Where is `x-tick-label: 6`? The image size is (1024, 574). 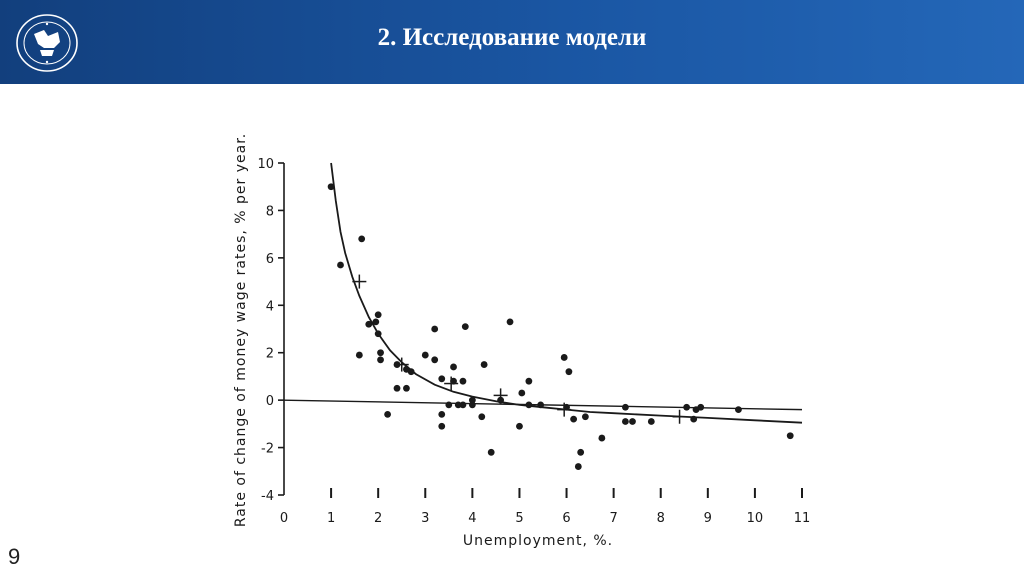 x-tick-label: 6 is located at coordinates (566, 518).